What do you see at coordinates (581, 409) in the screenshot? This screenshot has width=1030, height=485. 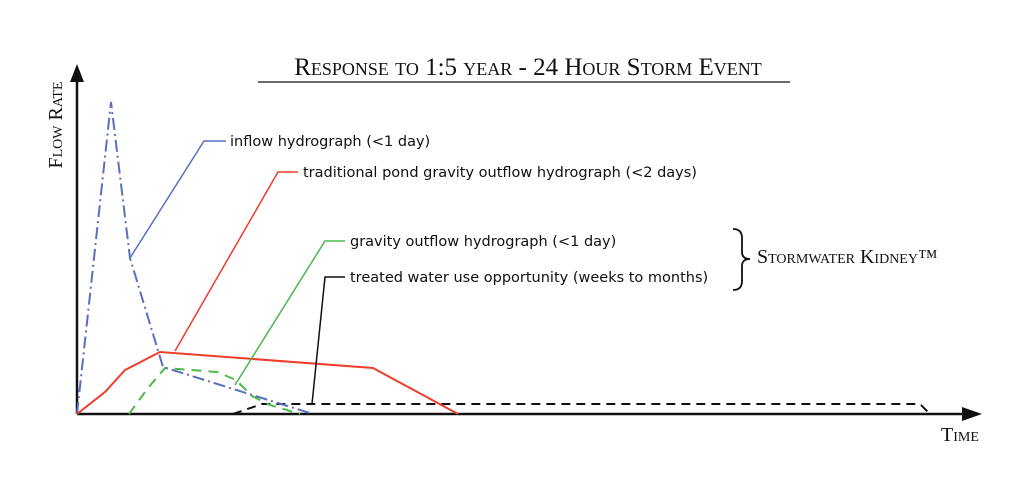 I see `treated-water-curve` at bounding box center [581, 409].